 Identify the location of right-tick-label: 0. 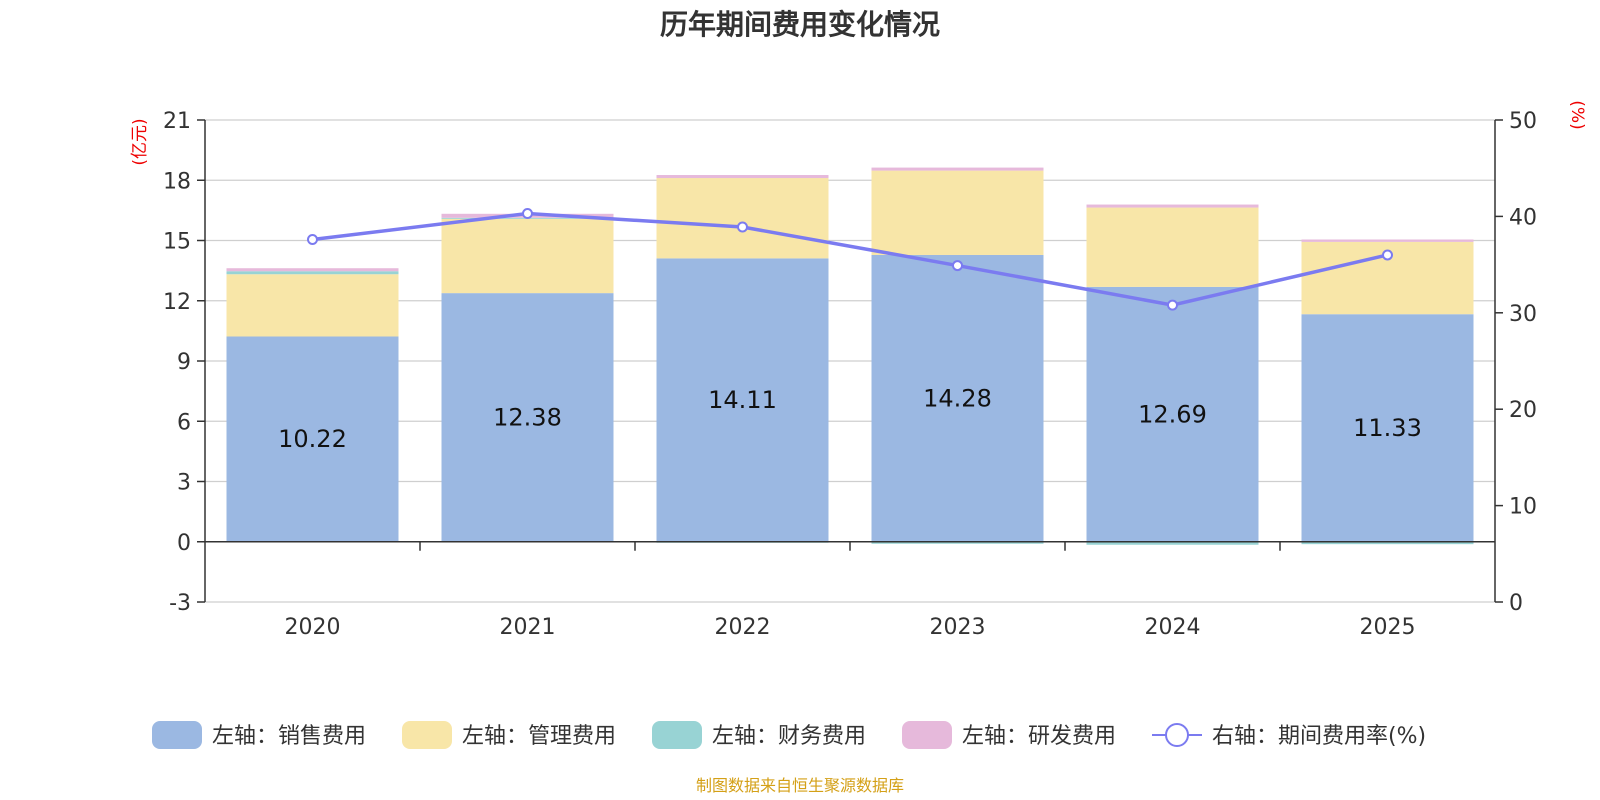
(1516, 603).